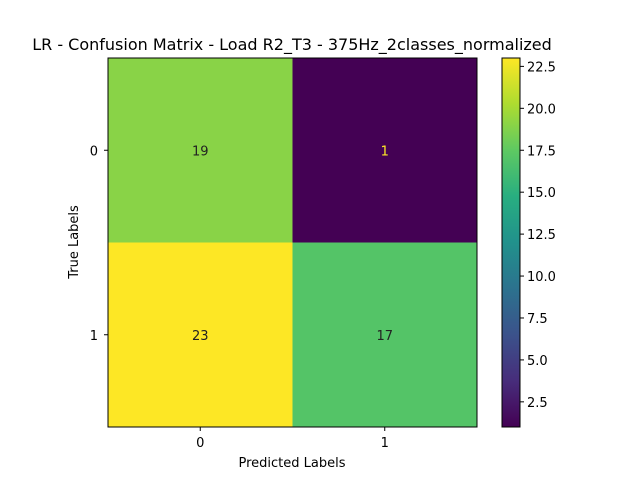 This screenshot has width=640, height=485. Describe the element at coordinates (541, 277) in the screenshot. I see `colorbar-tick-label: 10.0` at that location.